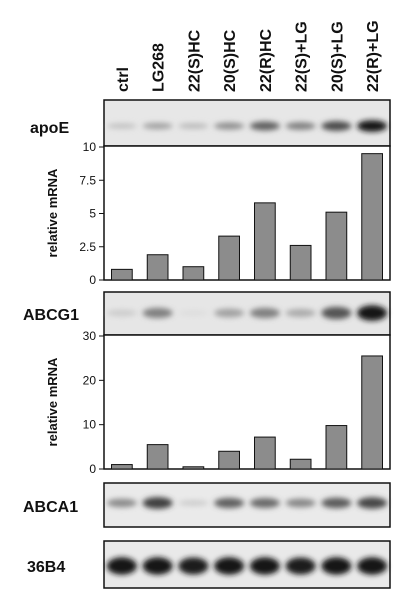  What do you see at coordinates (194, 60) in the screenshot?
I see `lane-label: 22(S)HC` at bounding box center [194, 60].